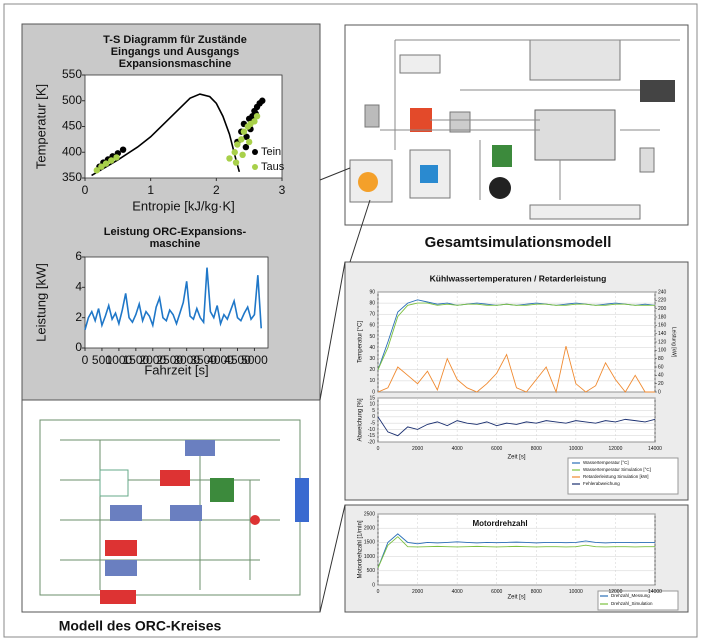 The width and height of the screenshot is (701, 641). I want to click on legend-label: Tein, so click(271, 152).